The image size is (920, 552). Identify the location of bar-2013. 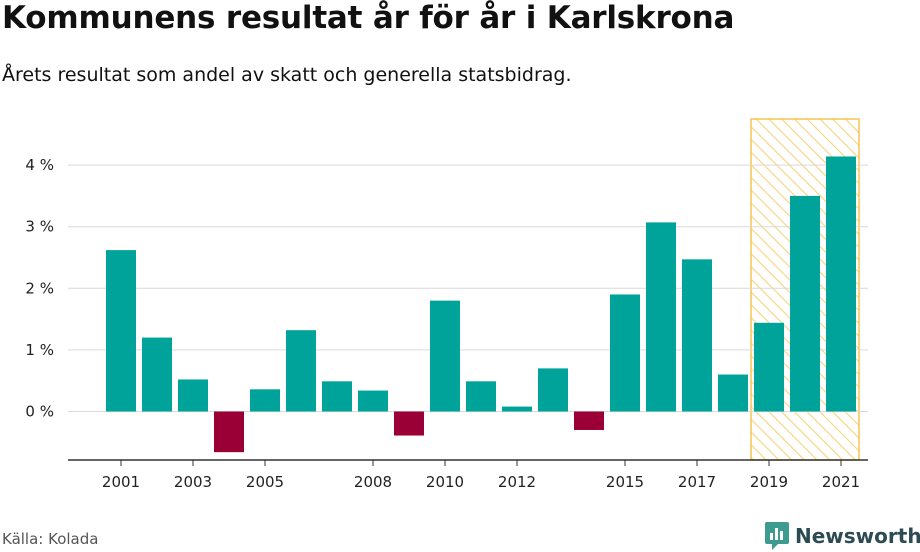
(553, 390).